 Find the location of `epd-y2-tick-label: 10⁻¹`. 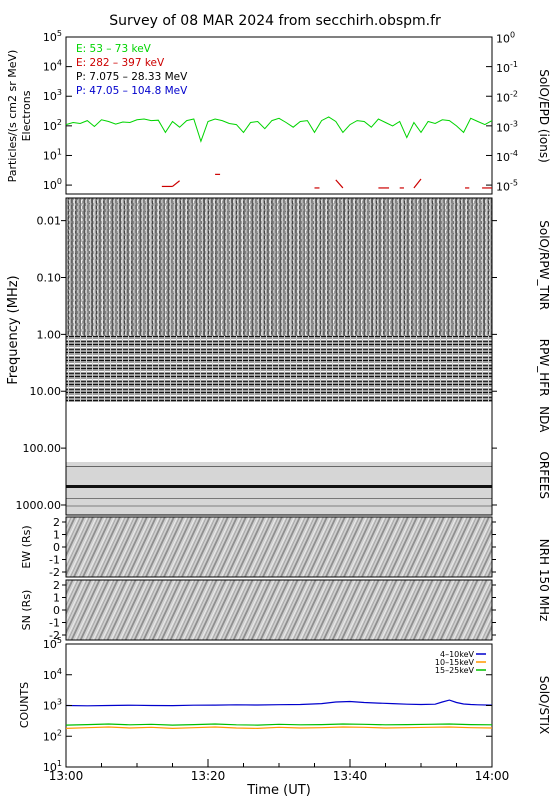

epd-y2-tick-label: 10⁻¹ is located at coordinates (507, 67).